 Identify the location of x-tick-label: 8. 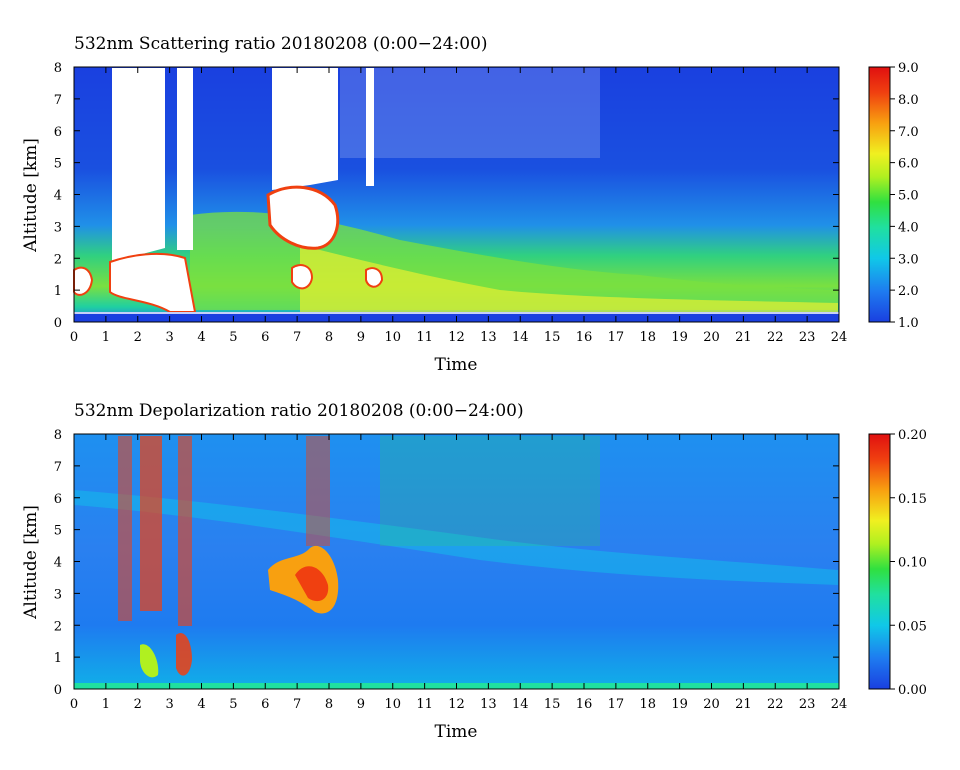
(329, 337).